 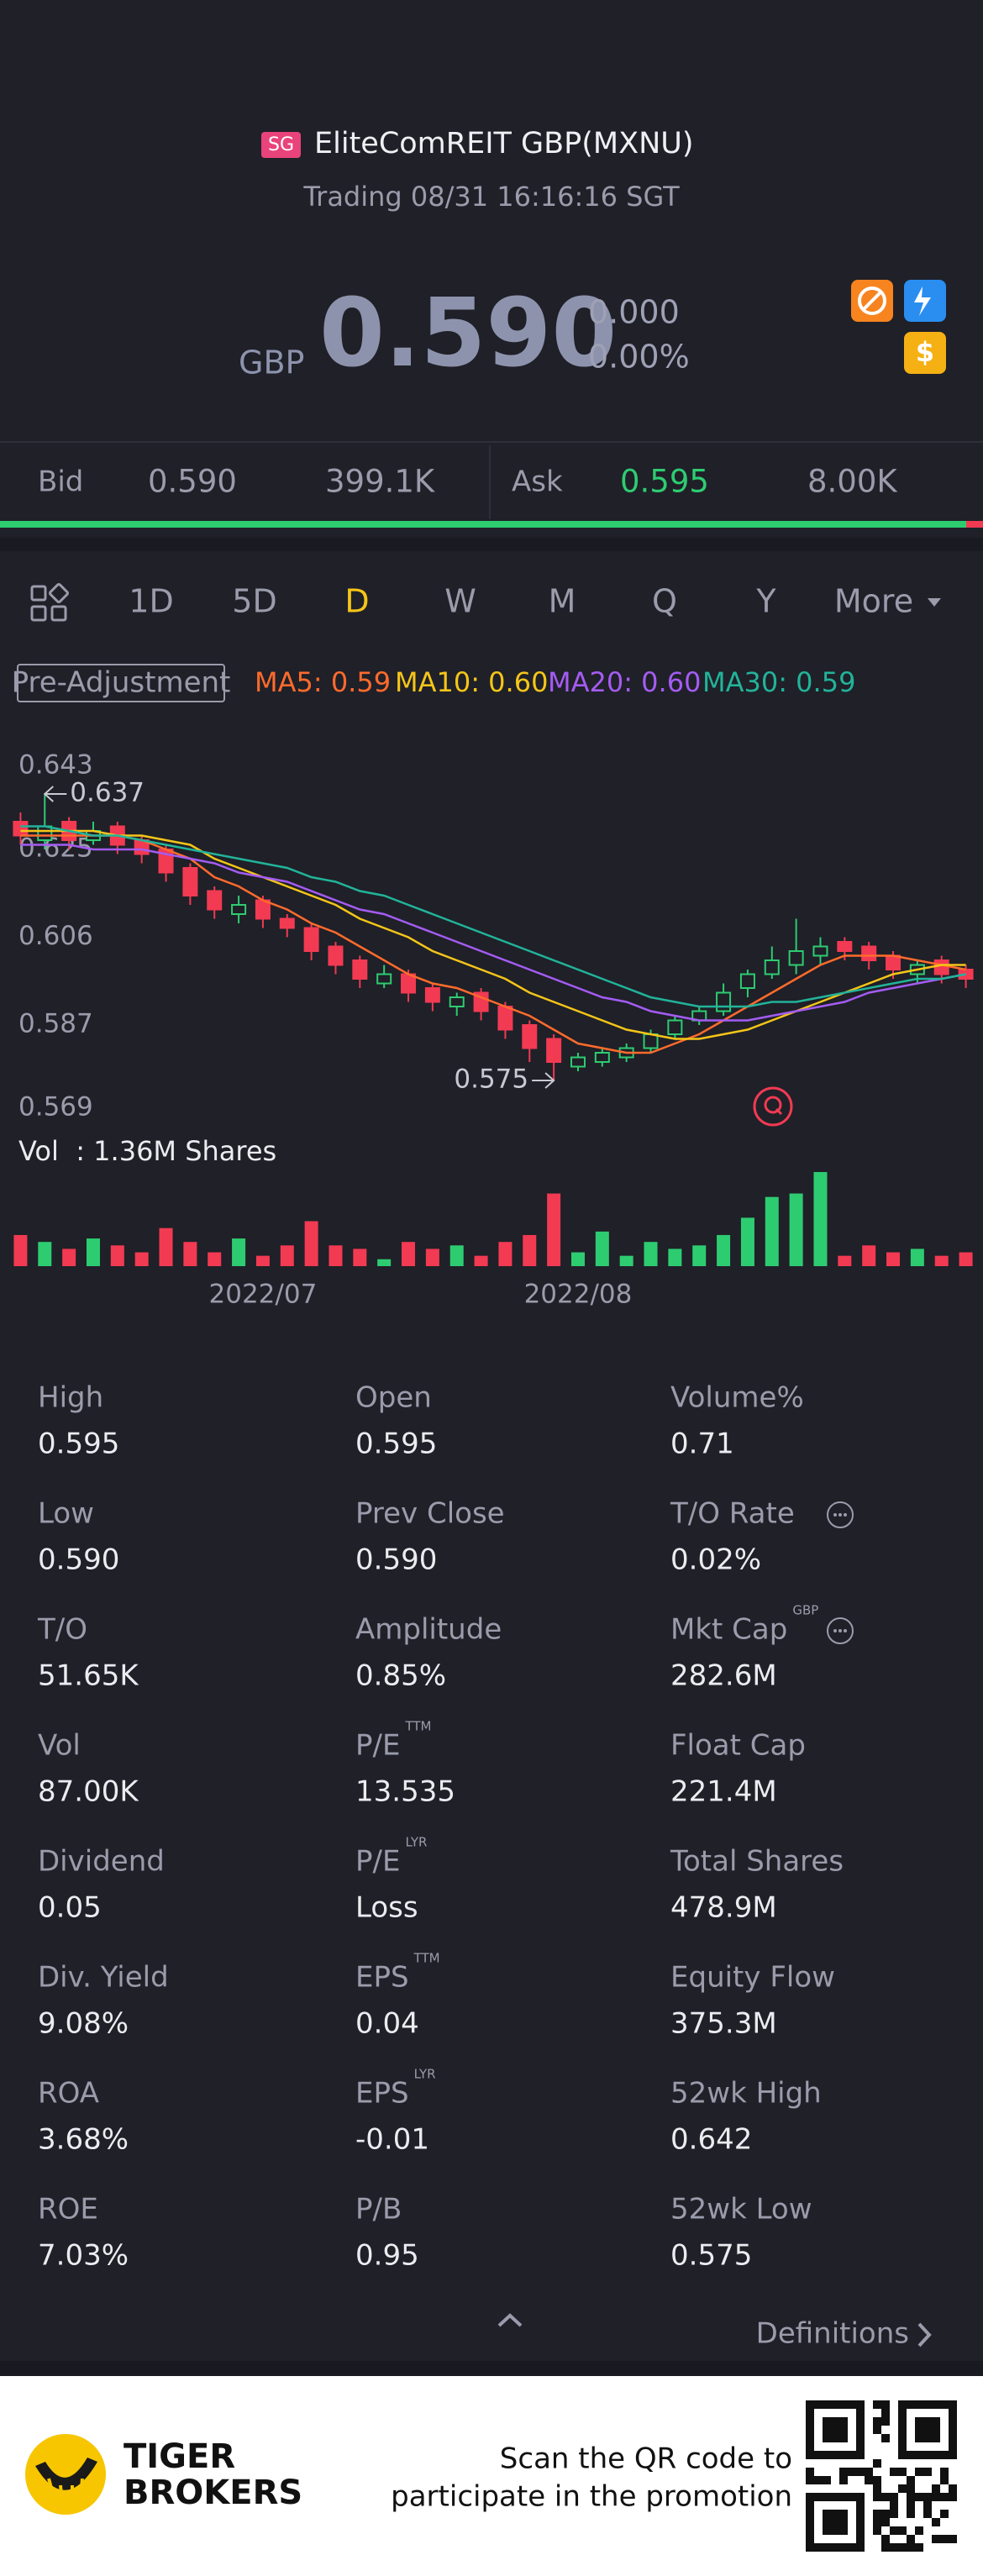 What do you see at coordinates (179, 2456) in the screenshot?
I see `brand-line: TIGER` at bounding box center [179, 2456].